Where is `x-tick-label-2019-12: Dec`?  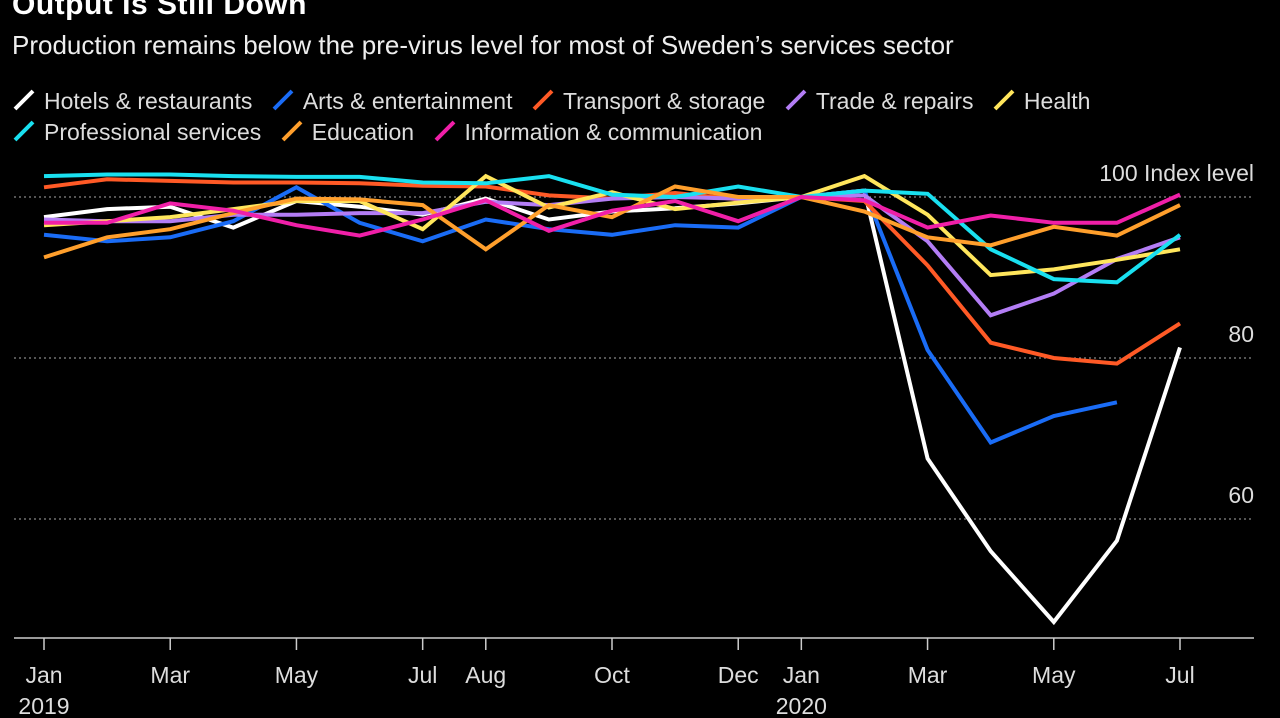
x-tick-label-2019-12: Dec is located at coordinates (738, 675).